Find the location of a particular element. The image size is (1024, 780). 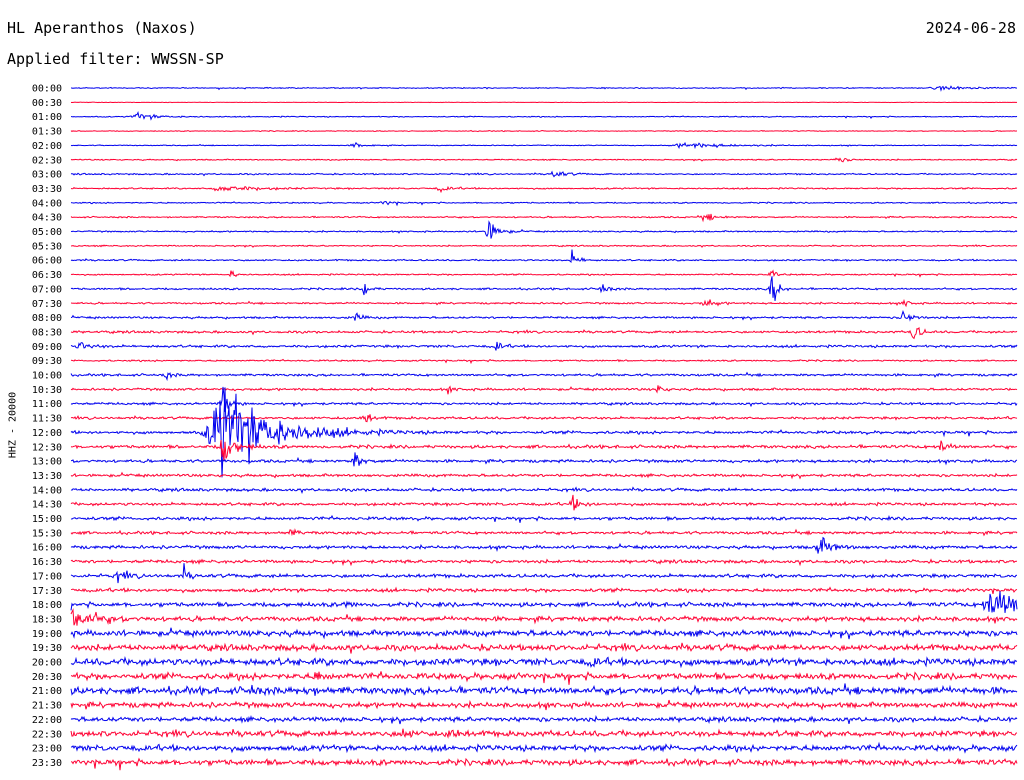

time-tick-label: 16:30 is located at coordinates (47, 562).